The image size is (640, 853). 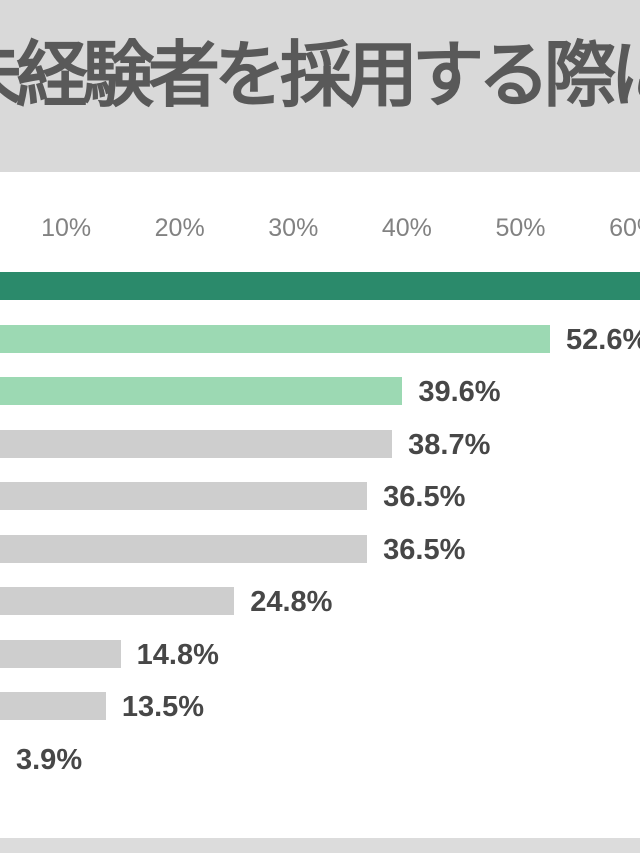 What do you see at coordinates (177, 654) in the screenshot?
I see `bar-value-label: 14.8%` at bounding box center [177, 654].